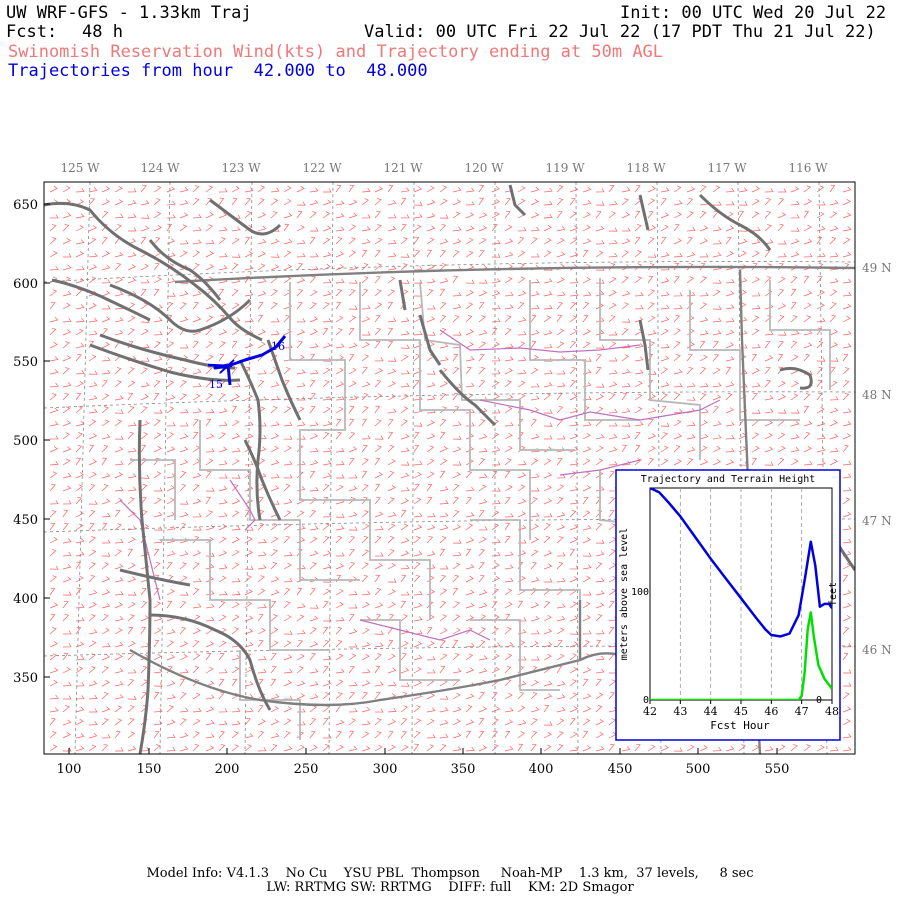 Image resolution: width=900 pixels, height=900 pixels. What do you see at coordinates (646, 700) in the screenshot?
I see `inset-y-zero-left: 0` at bounding box center [646, 700].